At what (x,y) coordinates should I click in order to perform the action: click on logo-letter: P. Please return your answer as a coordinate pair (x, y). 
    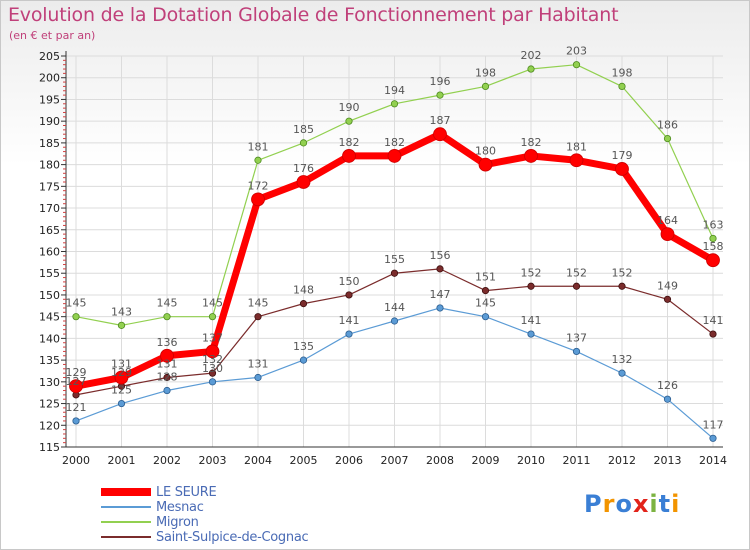
    Looking at the image, I should click on (593, 504).